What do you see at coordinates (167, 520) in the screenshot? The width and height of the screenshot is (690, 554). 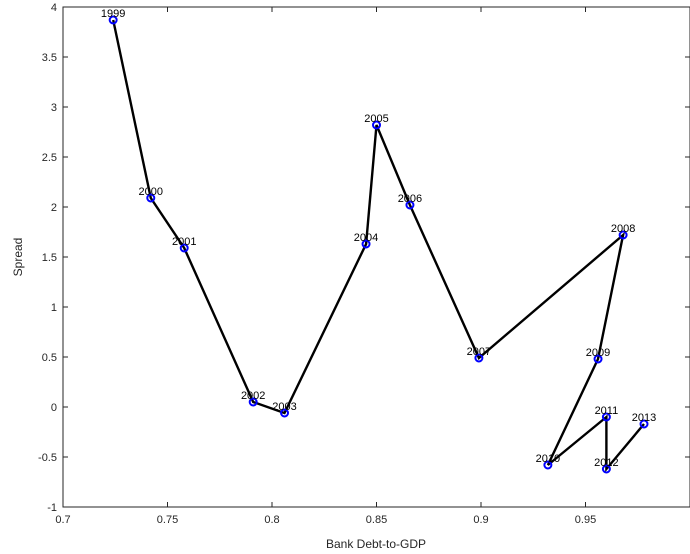 I see `x-tick-label: 0.75` at bounding box center [167, 520].